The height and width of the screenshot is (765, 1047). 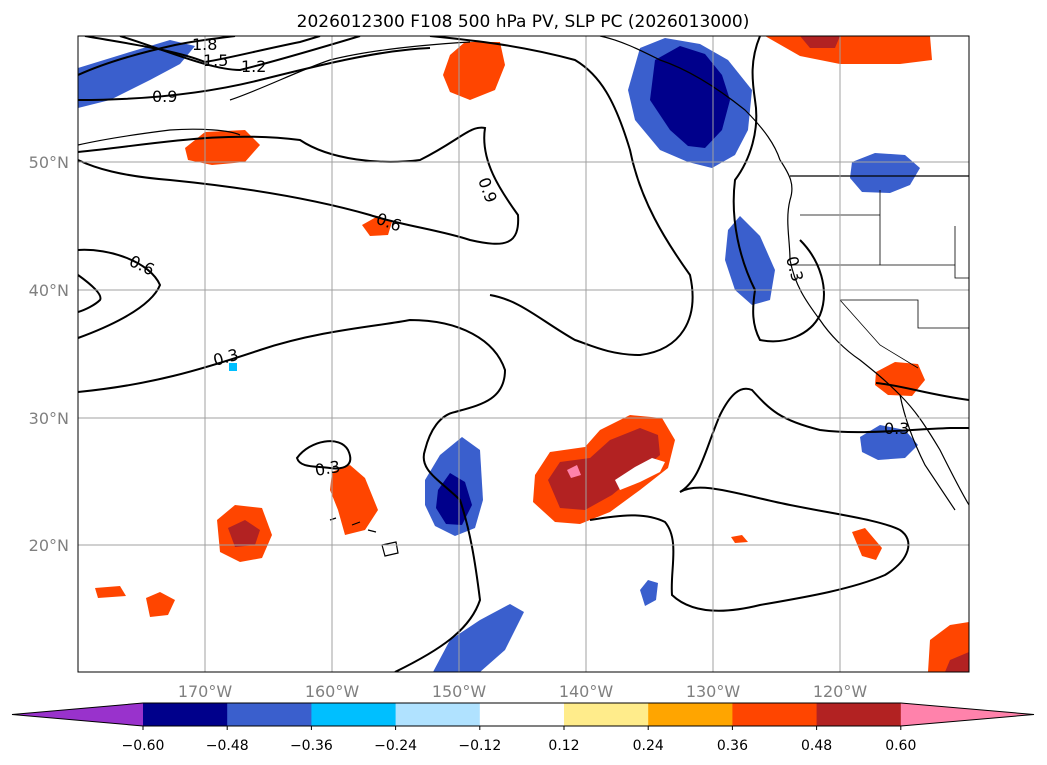 What do you see at coordinates (143, 746) in the screenshot?
I see `colorbar-tick-label-0: −0.60` at bounding box center [143, 746].